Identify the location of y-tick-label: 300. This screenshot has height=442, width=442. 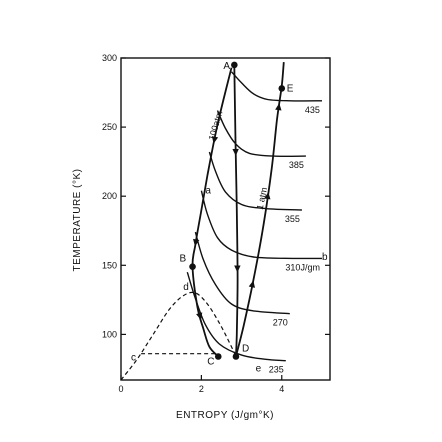
(109, 58).